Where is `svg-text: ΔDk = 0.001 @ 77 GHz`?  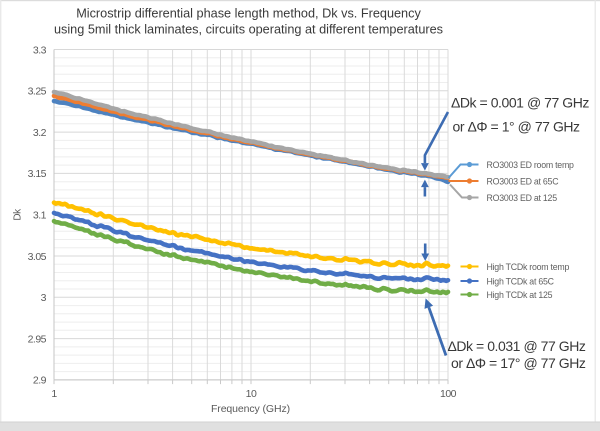 svg-text: ΔDk = 0.001 @ 77 GHz is located at coordinates (520, 103).